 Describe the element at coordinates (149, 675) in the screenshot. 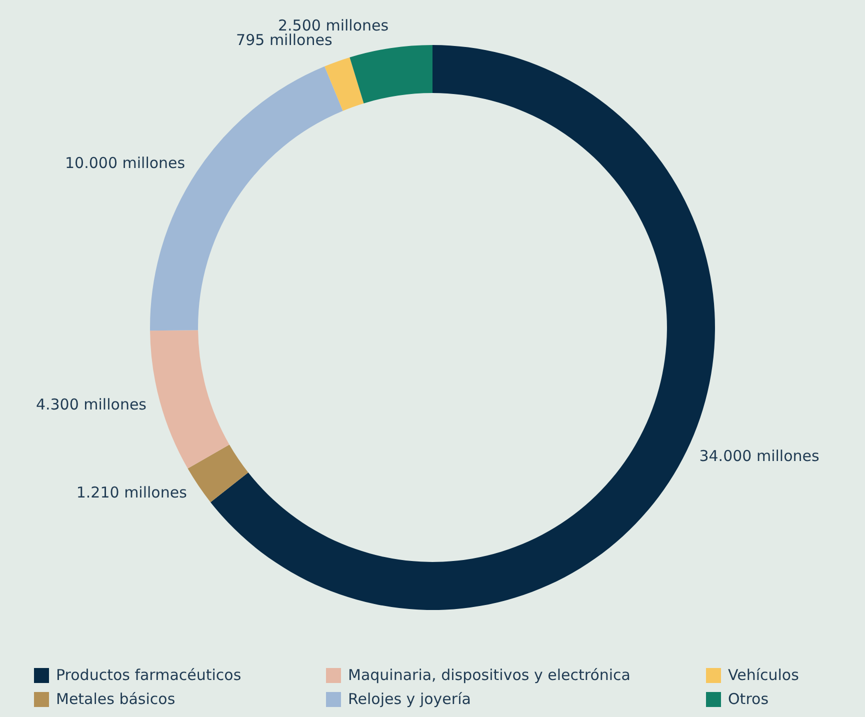

I see `legend-label: Productos farmacéuticos` at that location.